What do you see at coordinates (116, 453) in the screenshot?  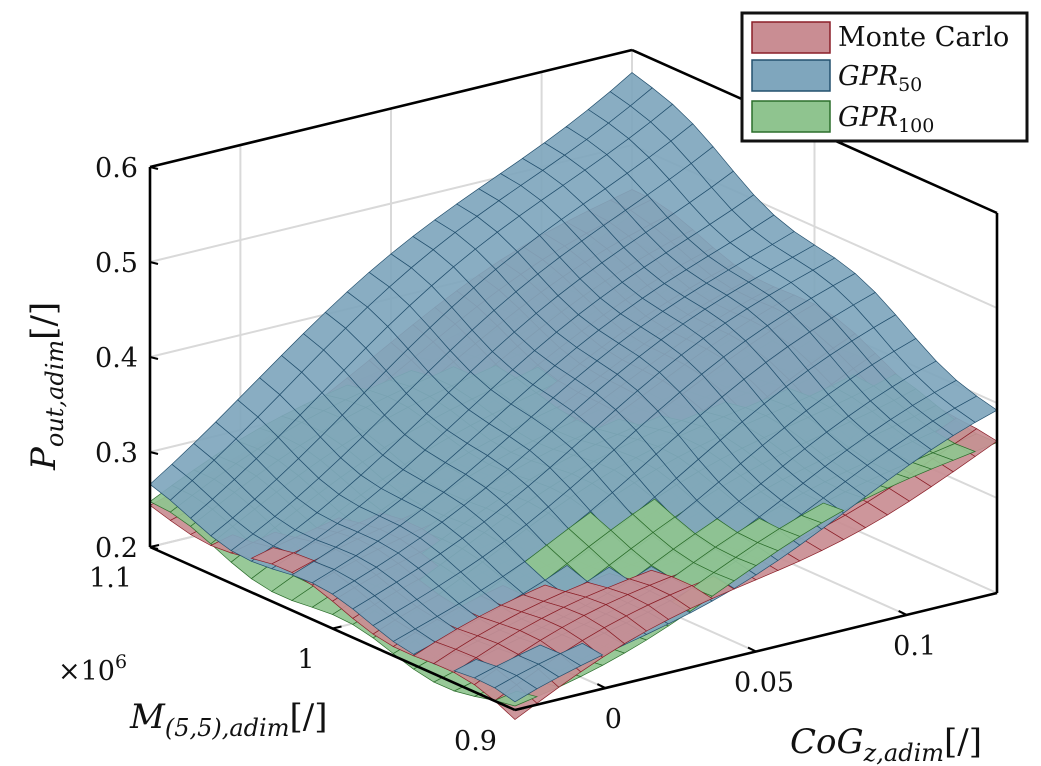 I see `z-tick-label-1: 0.3` at bounding box center [116, 453].